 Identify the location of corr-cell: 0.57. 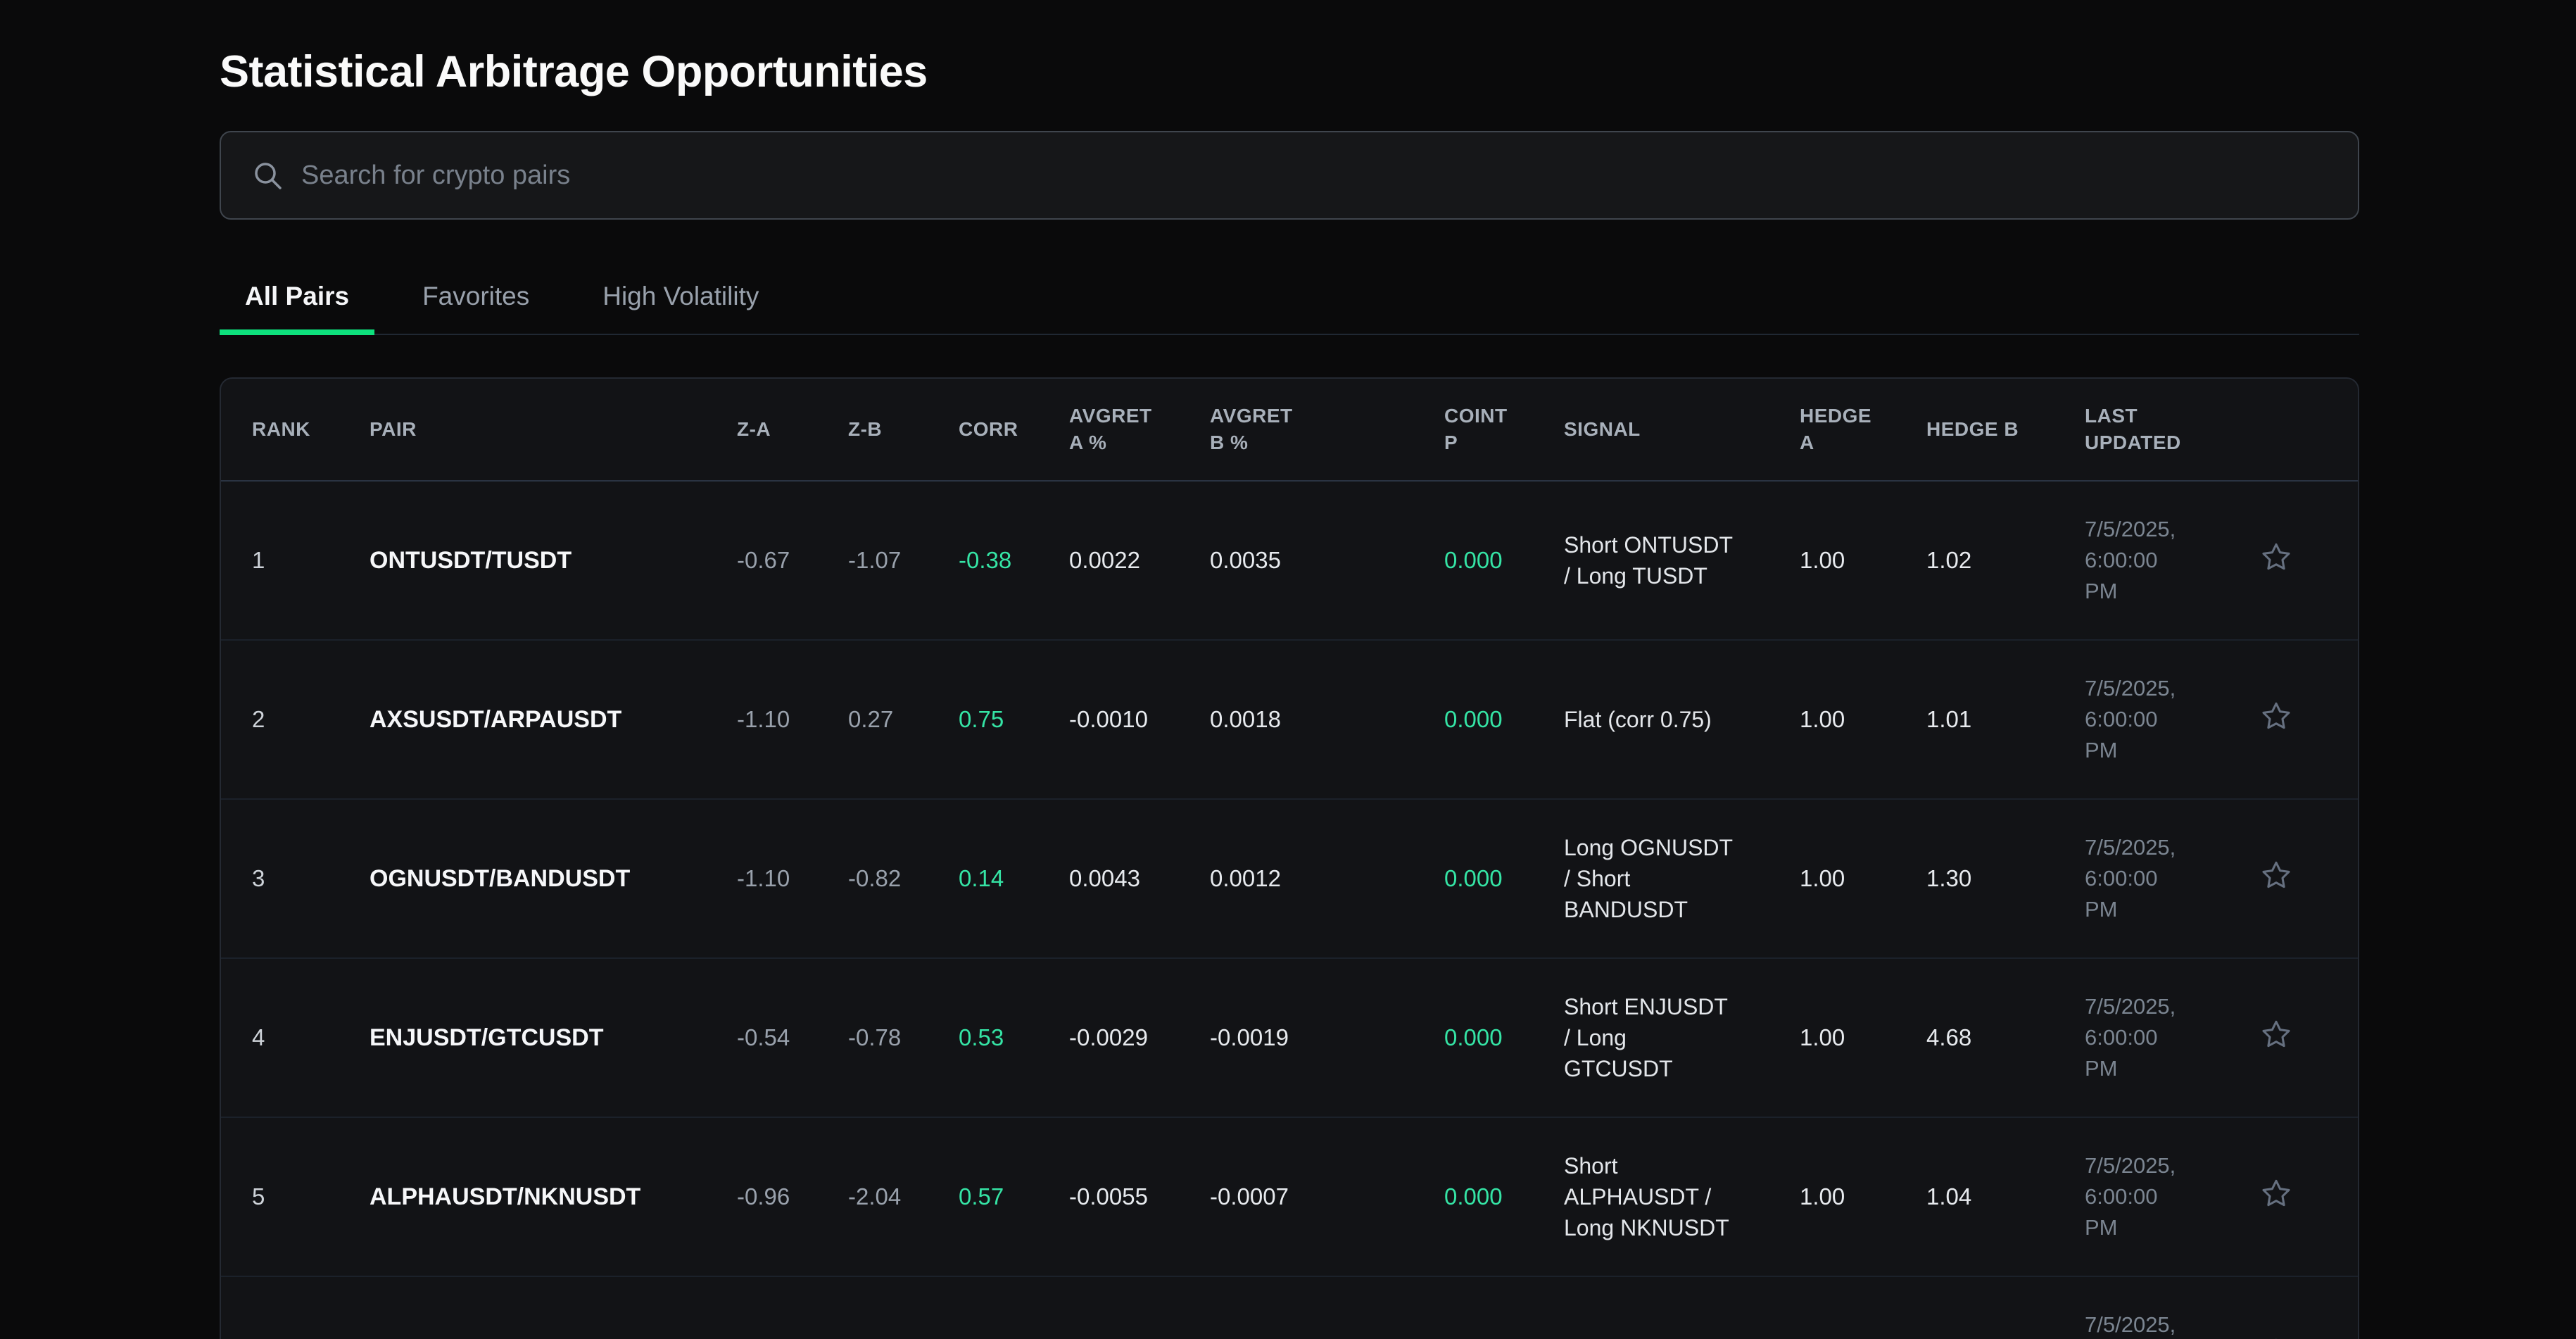
(981, 1196).